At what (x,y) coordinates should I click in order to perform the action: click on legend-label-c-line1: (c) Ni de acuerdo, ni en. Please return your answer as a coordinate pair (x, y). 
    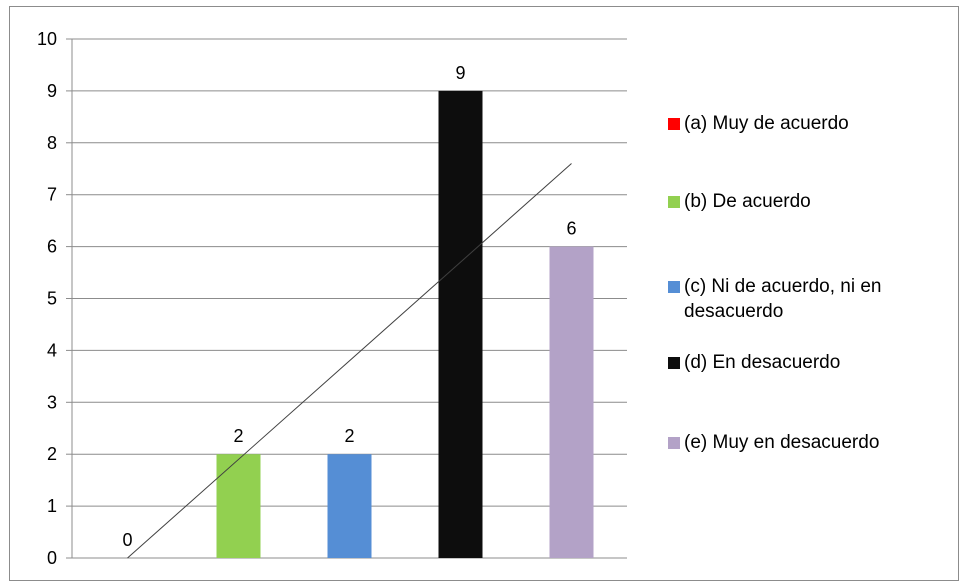
    Looking at the image, I should click on (783, 286).